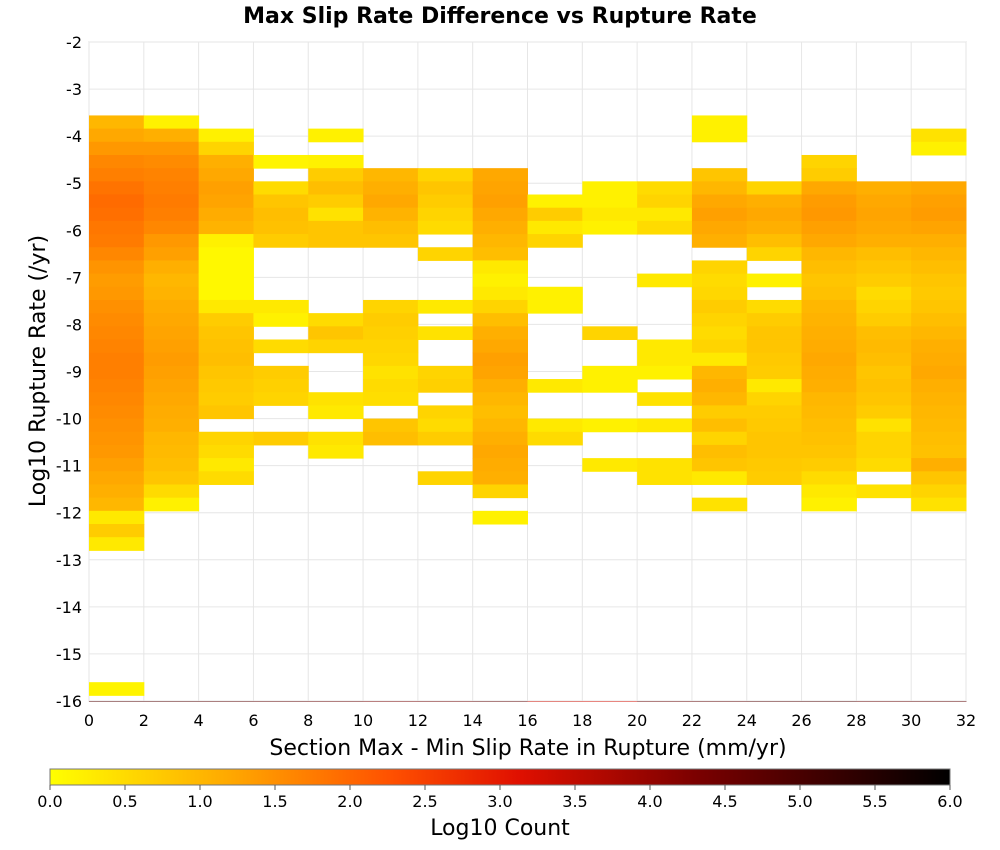 This screenshot has width=1000, height=850. Describe the element at coordinates (500, 798) in the screenshot. I see `colorbar-ticks: 0.0 0.5 1.0 1.5 2.0 2.5 3.0 3.5 4.0 4.5 5.0 5.5 6.0` at that location.